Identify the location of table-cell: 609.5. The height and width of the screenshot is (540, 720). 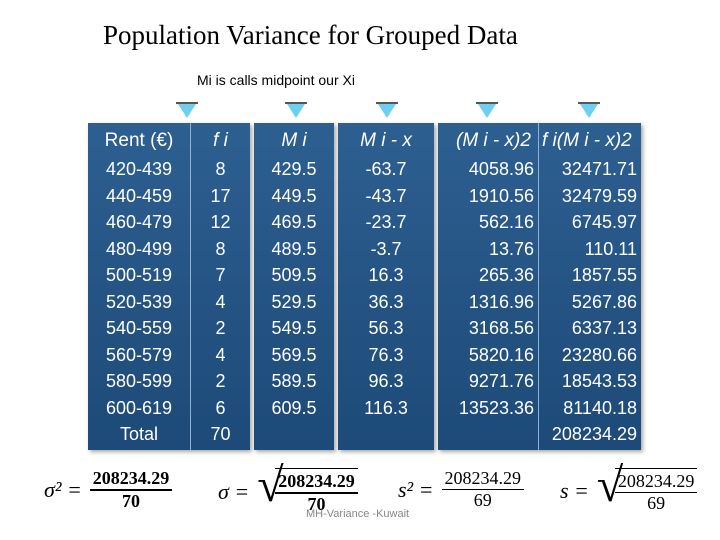
(294, 407).